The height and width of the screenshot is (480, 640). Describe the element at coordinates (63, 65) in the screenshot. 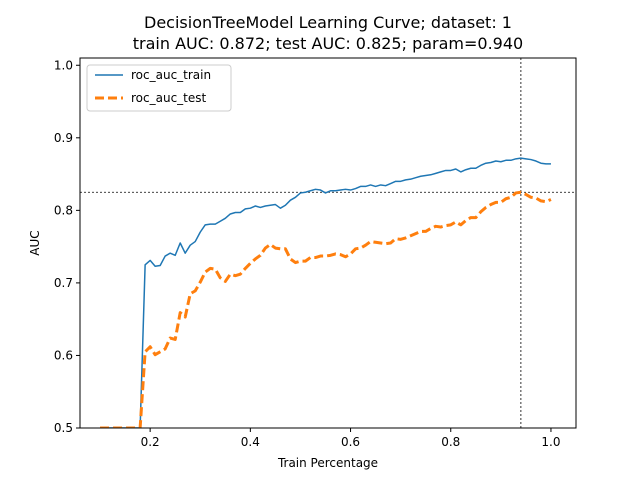

I see `y-tick-label: 1.0` at that location.